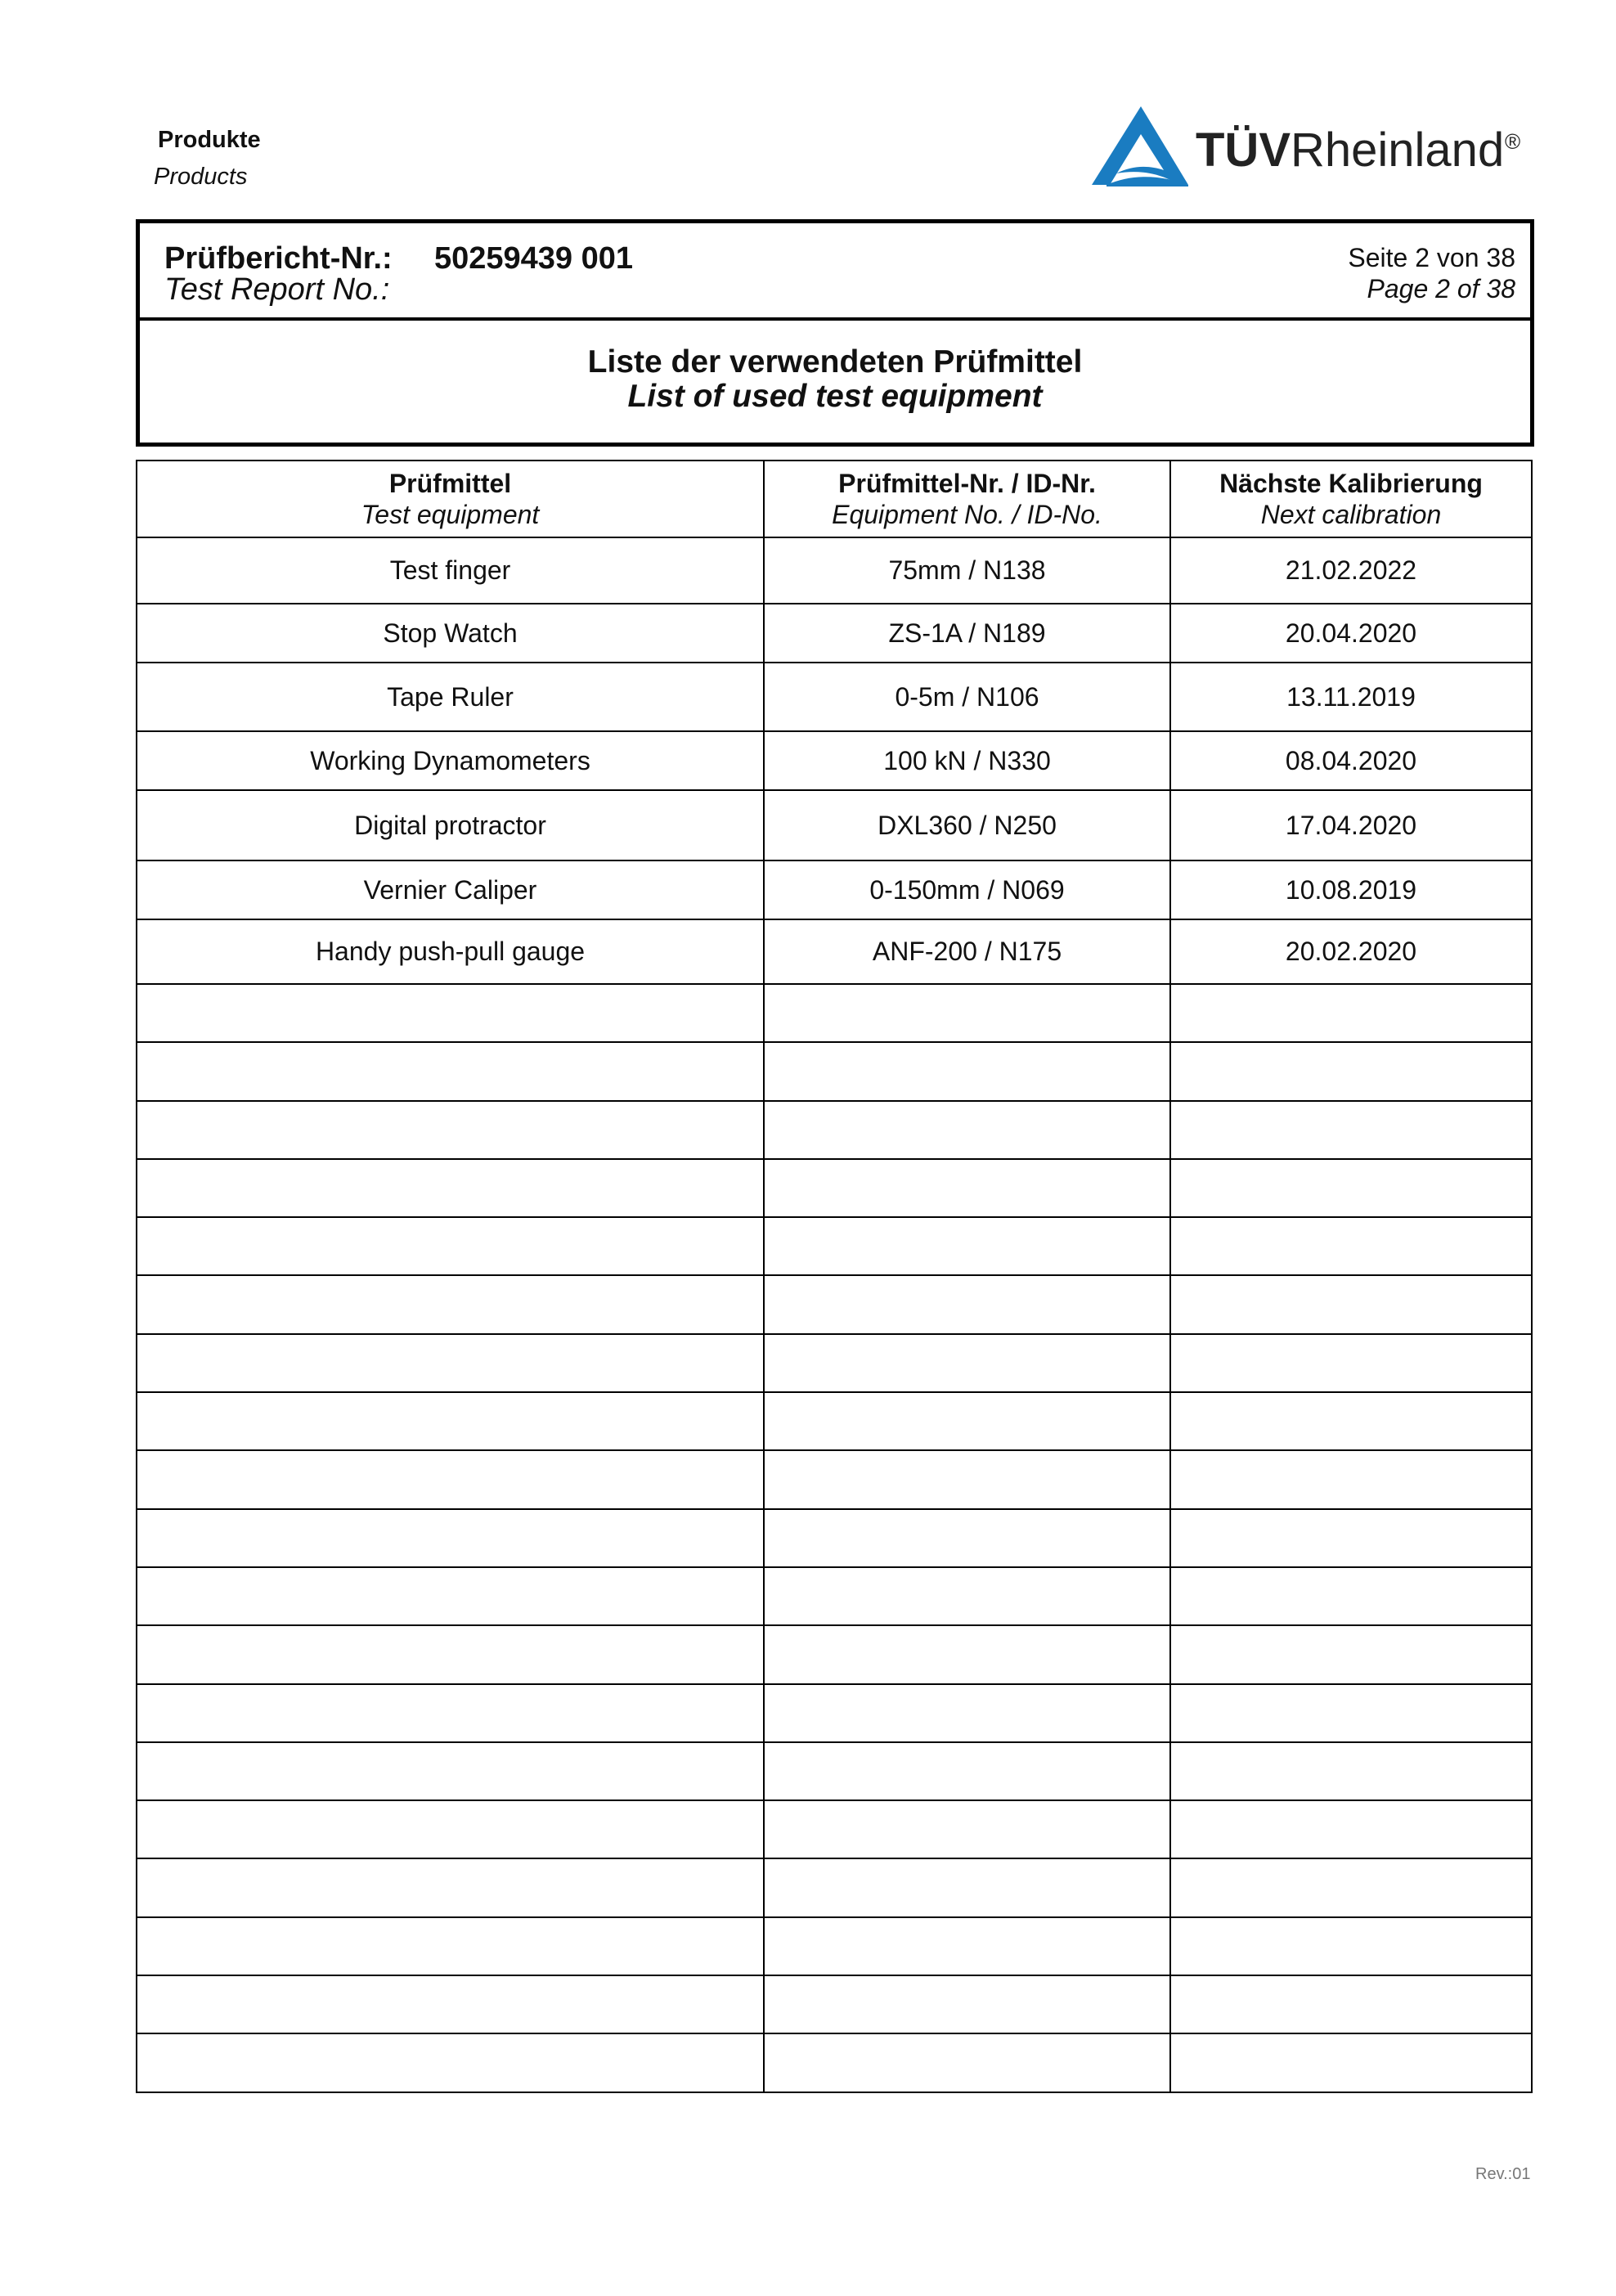 The width and height of the screenshot is (1616, 2296). What do you see at coordinates (1431, 257) in the screenshot?
I see `page-indicator-de: Seite 2 von 38` at bounding box center [1431, 257].